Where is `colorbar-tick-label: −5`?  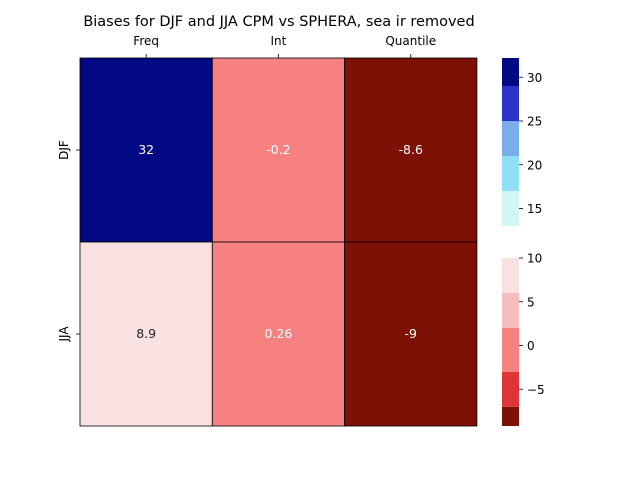 colorbar-tick-label: −5 is located at coordinates (536, 390).